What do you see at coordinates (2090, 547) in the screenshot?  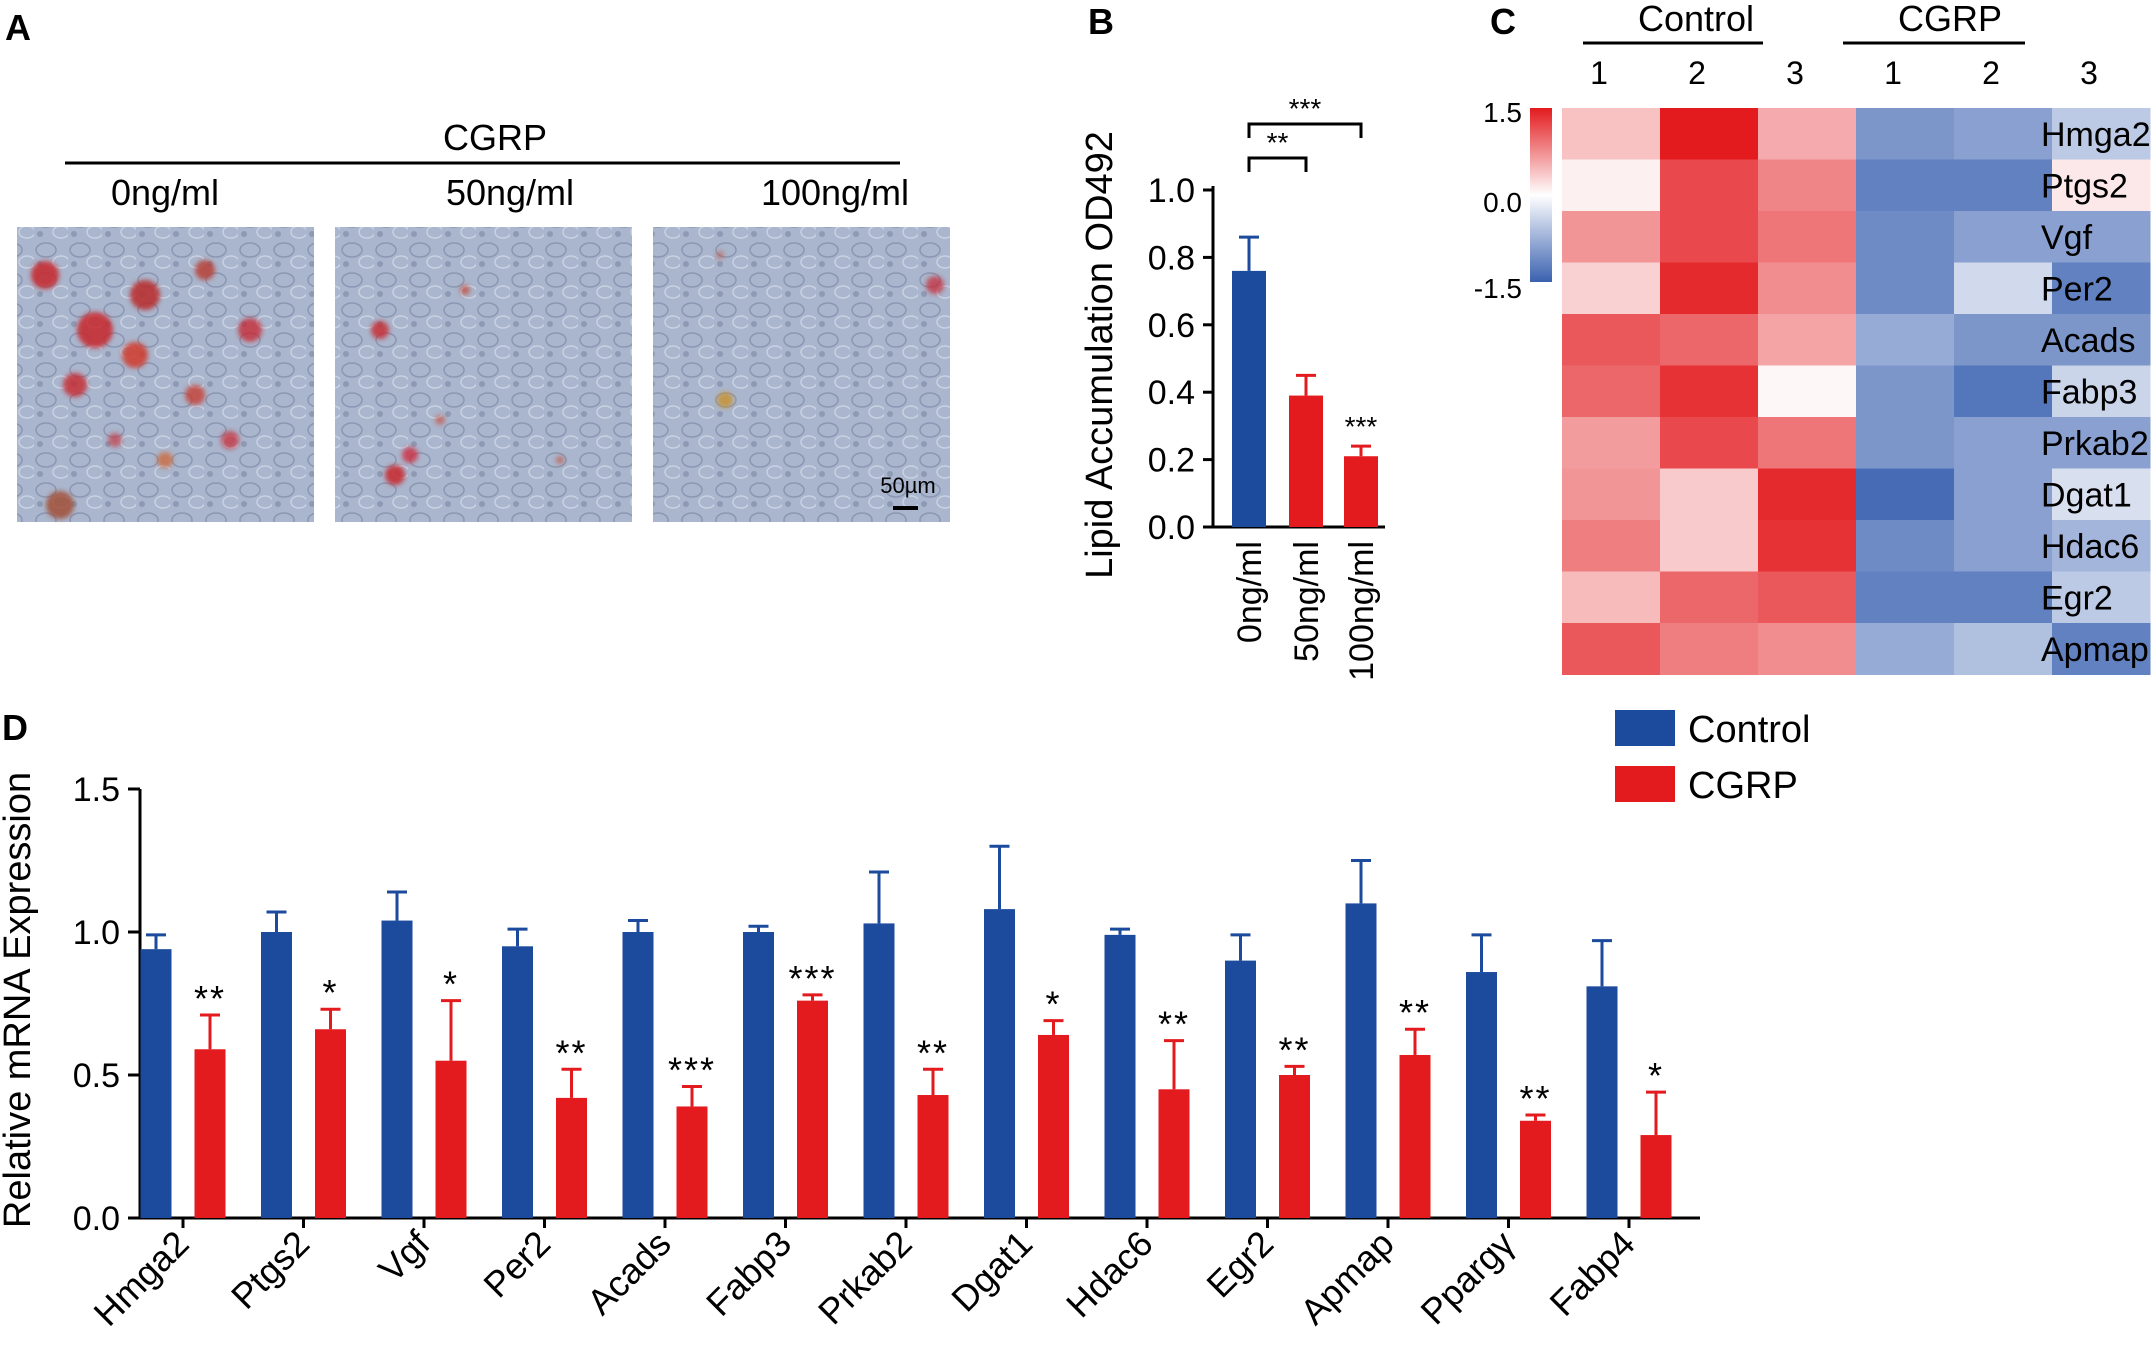 I see `heatmap-row-label: Hdac6` at bounding box center [2090, 547].